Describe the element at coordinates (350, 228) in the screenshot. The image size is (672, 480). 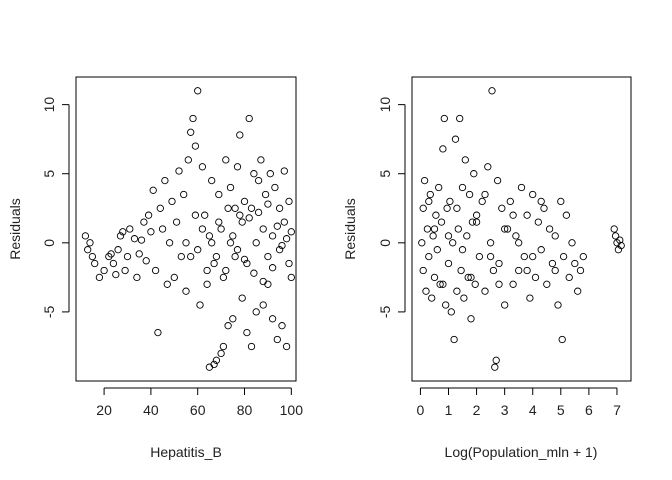
I see `right-y-axis-label: Residuals` at that location.